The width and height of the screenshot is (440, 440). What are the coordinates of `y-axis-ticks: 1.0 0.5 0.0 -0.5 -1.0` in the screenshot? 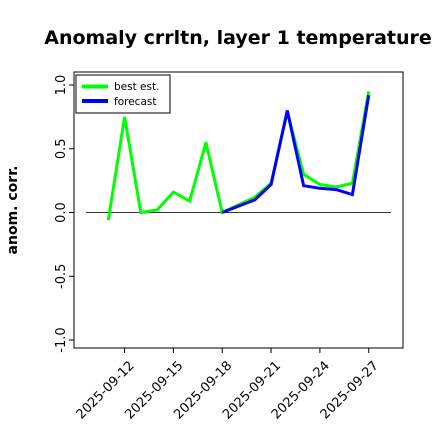 It's located at (64, 214).